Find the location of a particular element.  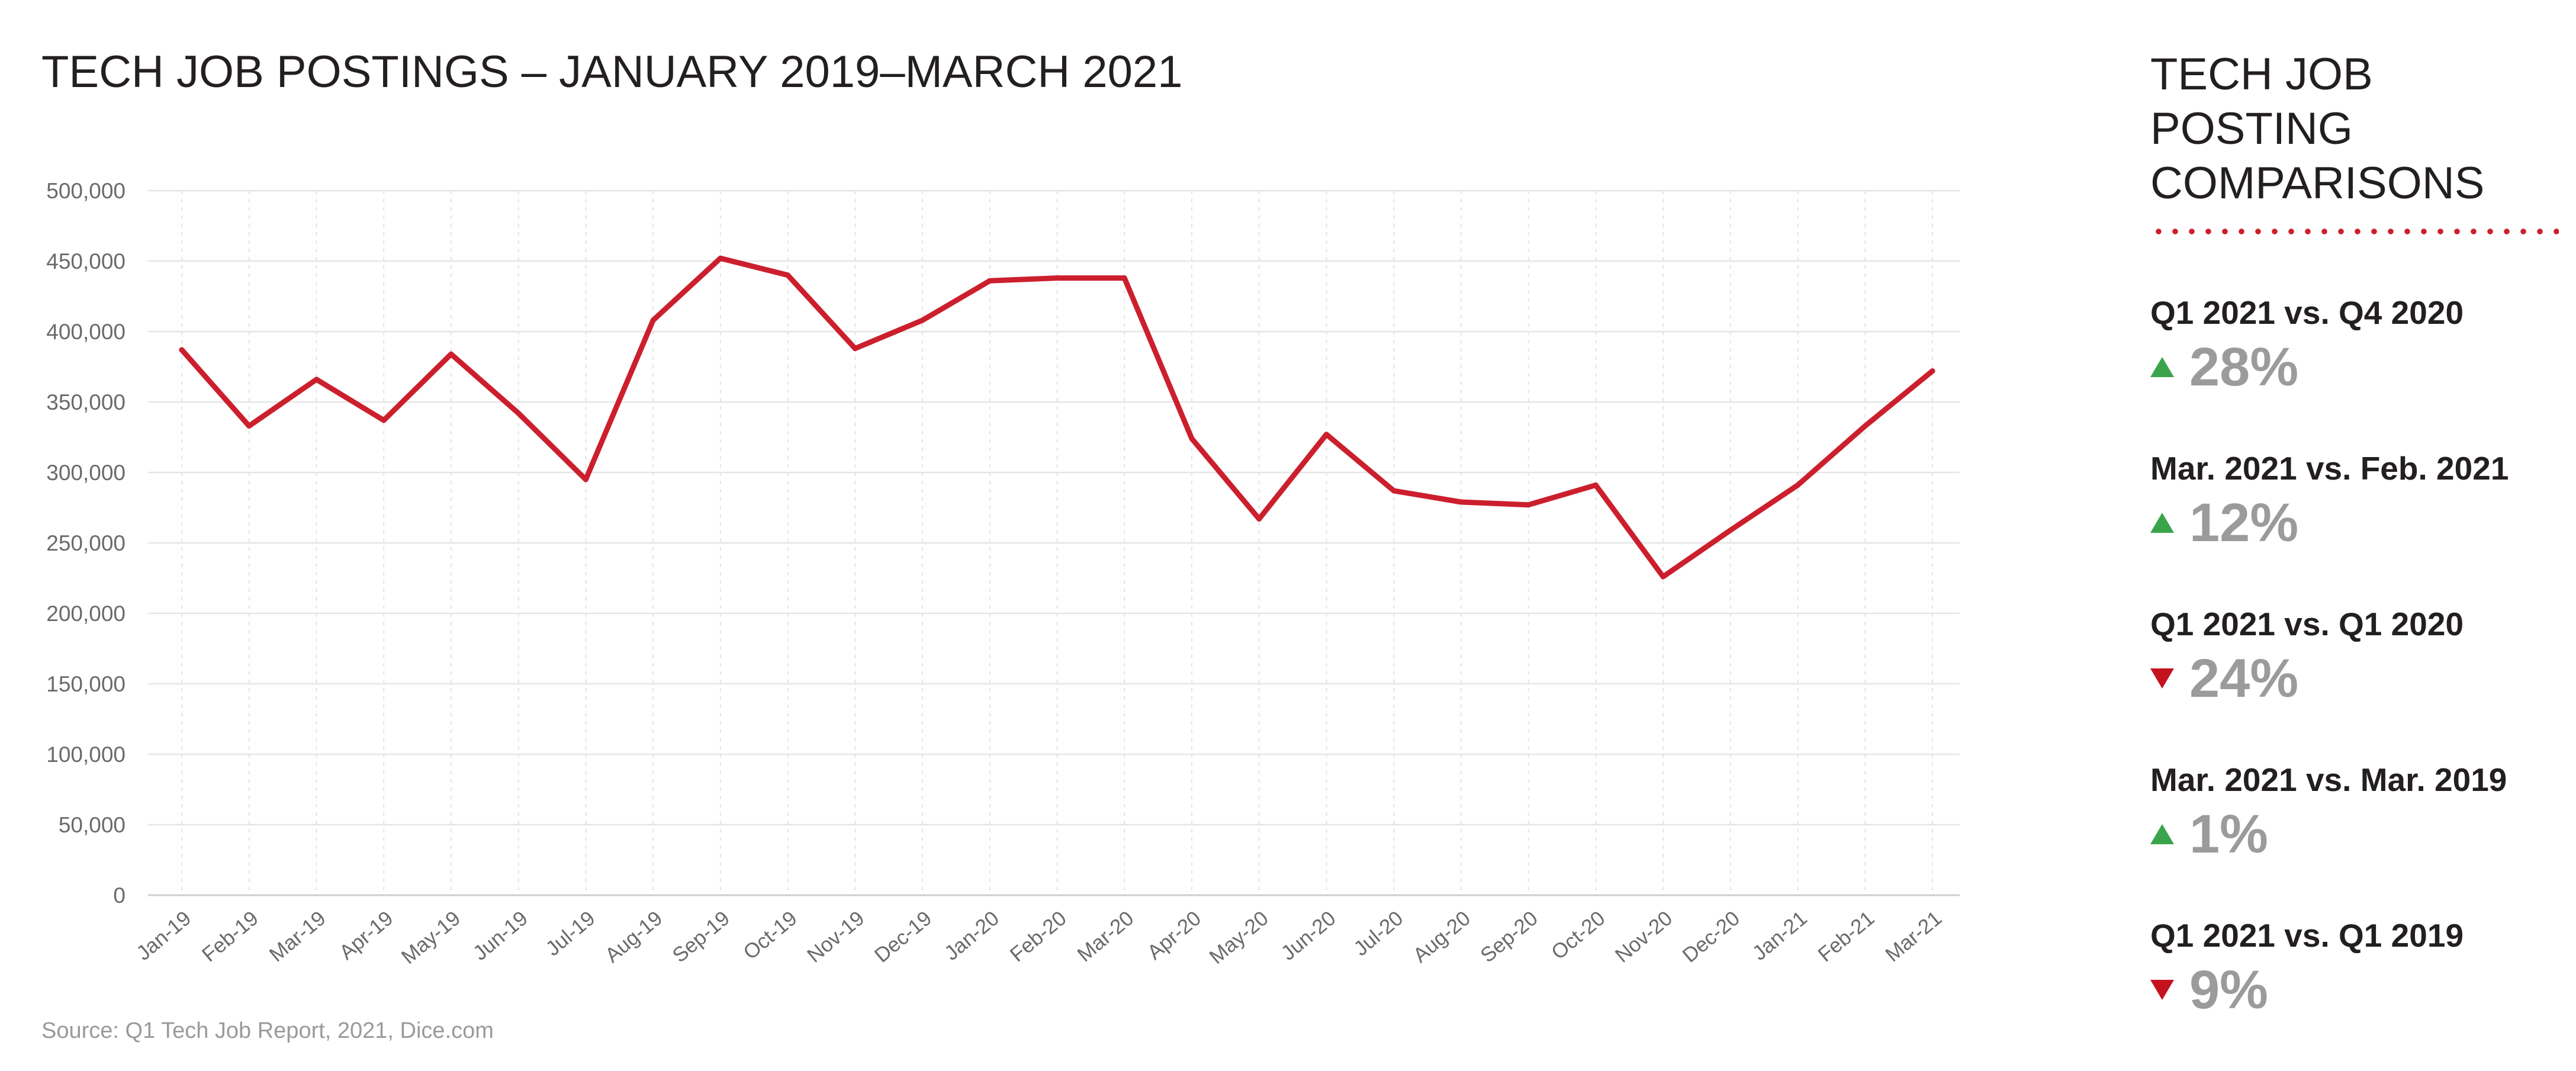

y-tick-label: 100,000 is located at coordinates (86, 754).